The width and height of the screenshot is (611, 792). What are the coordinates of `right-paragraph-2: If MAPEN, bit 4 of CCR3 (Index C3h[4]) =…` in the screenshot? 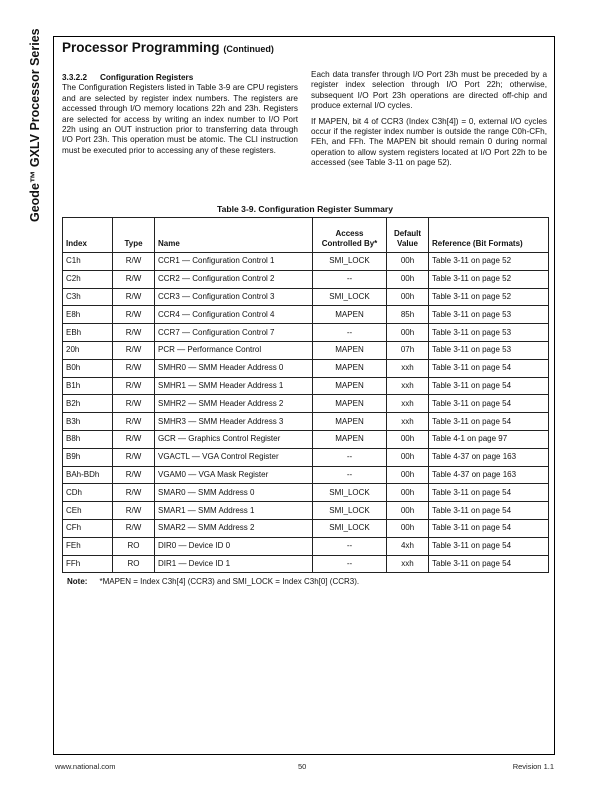 It's located at (429, 142).